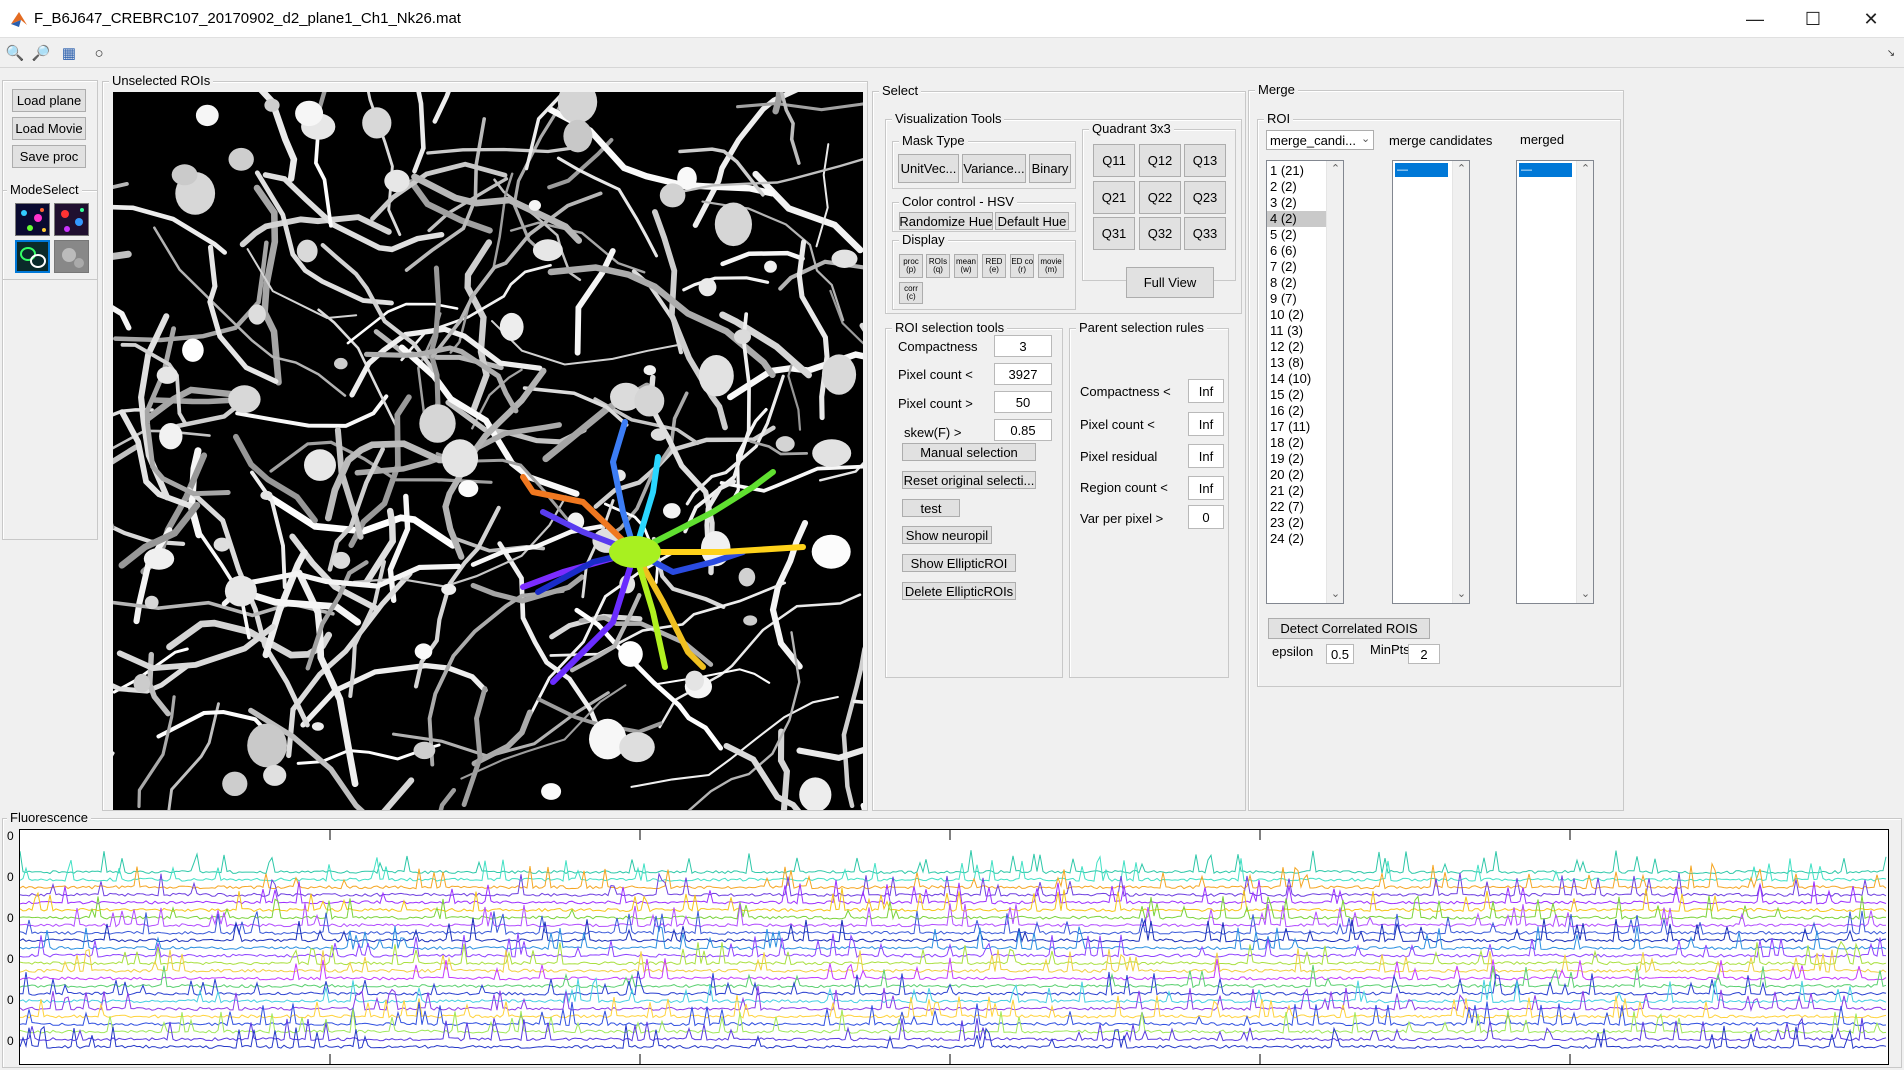  Describe the element at coordinates (1460, 382) in the screenshot. I see `merge-candidates-scrollbar: ⌃ ⌄` at that location.